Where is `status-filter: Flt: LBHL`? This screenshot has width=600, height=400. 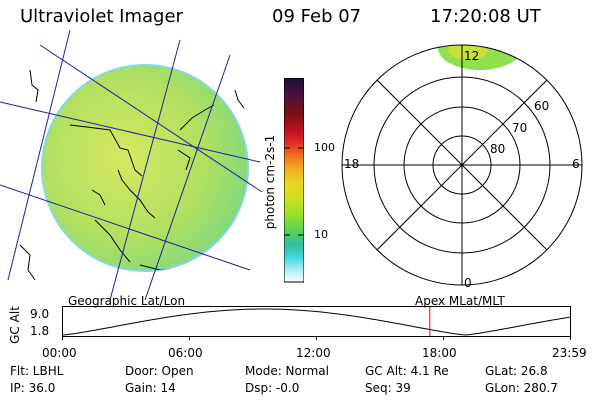
status-filter: Flt: LBHL is located at coordinates (37, 371).